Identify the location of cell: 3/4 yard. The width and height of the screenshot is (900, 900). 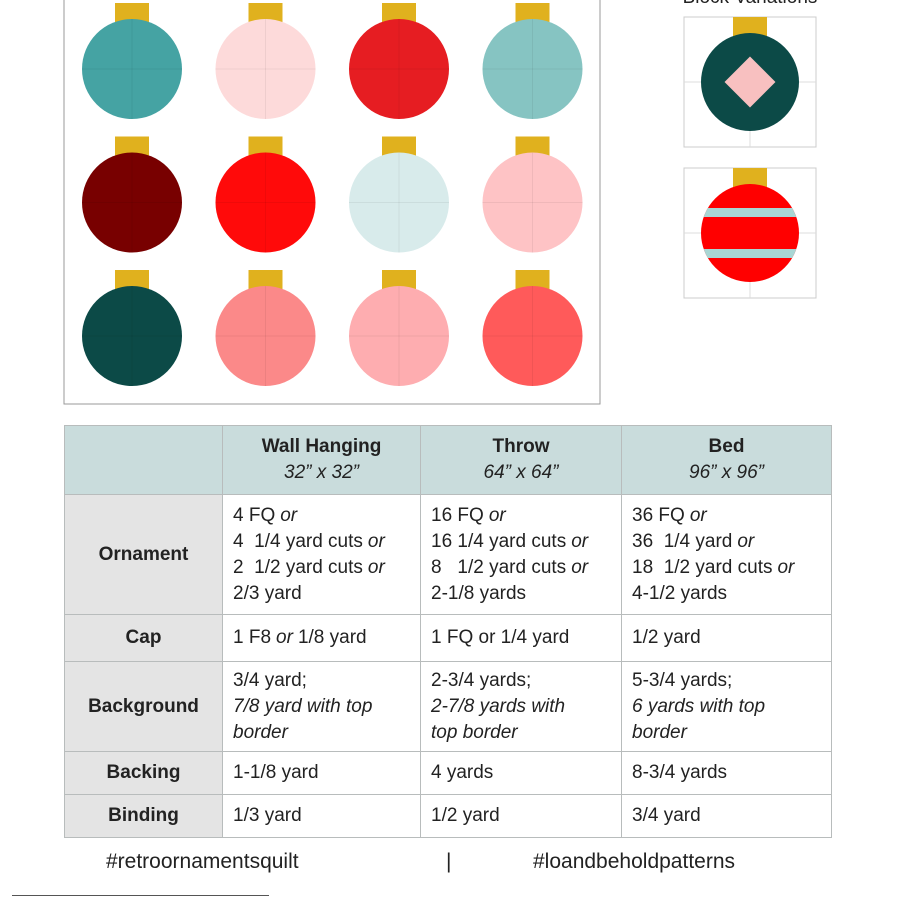
(726, 816).